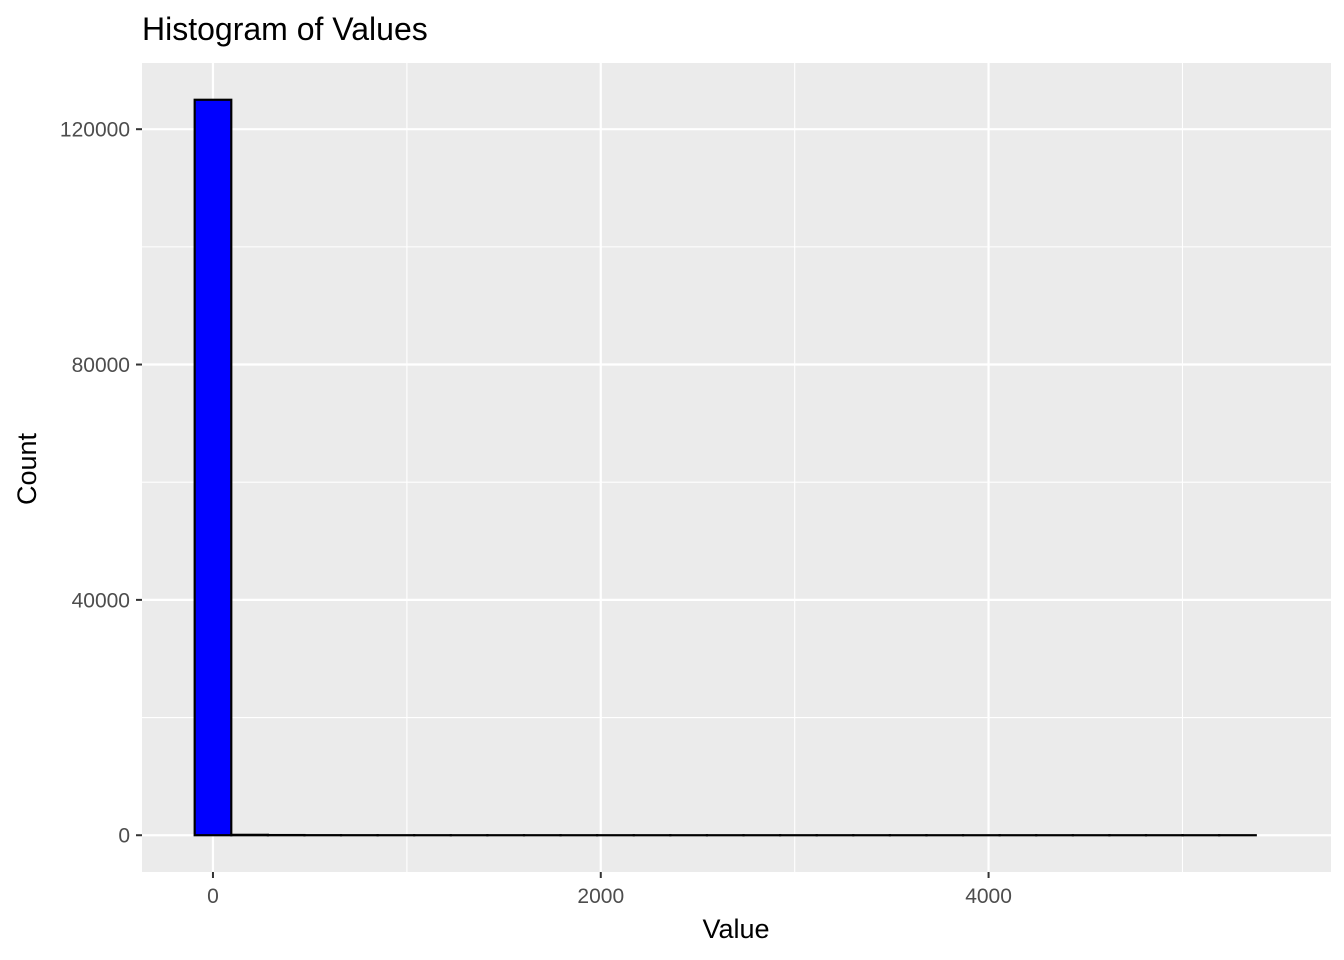  What do you see at coordinates (988, 896) in the screenshot?
I see `x-tick-label: 4000` at bounding box center [988, 896].